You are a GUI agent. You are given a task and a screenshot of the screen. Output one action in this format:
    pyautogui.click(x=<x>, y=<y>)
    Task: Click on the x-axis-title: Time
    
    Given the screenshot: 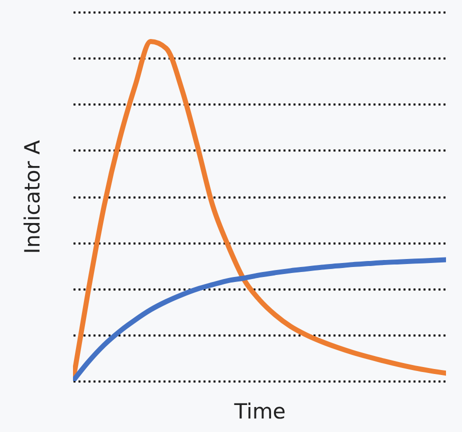 What is the action you would take?
    pyautogui.click(x=259, y=412)
    